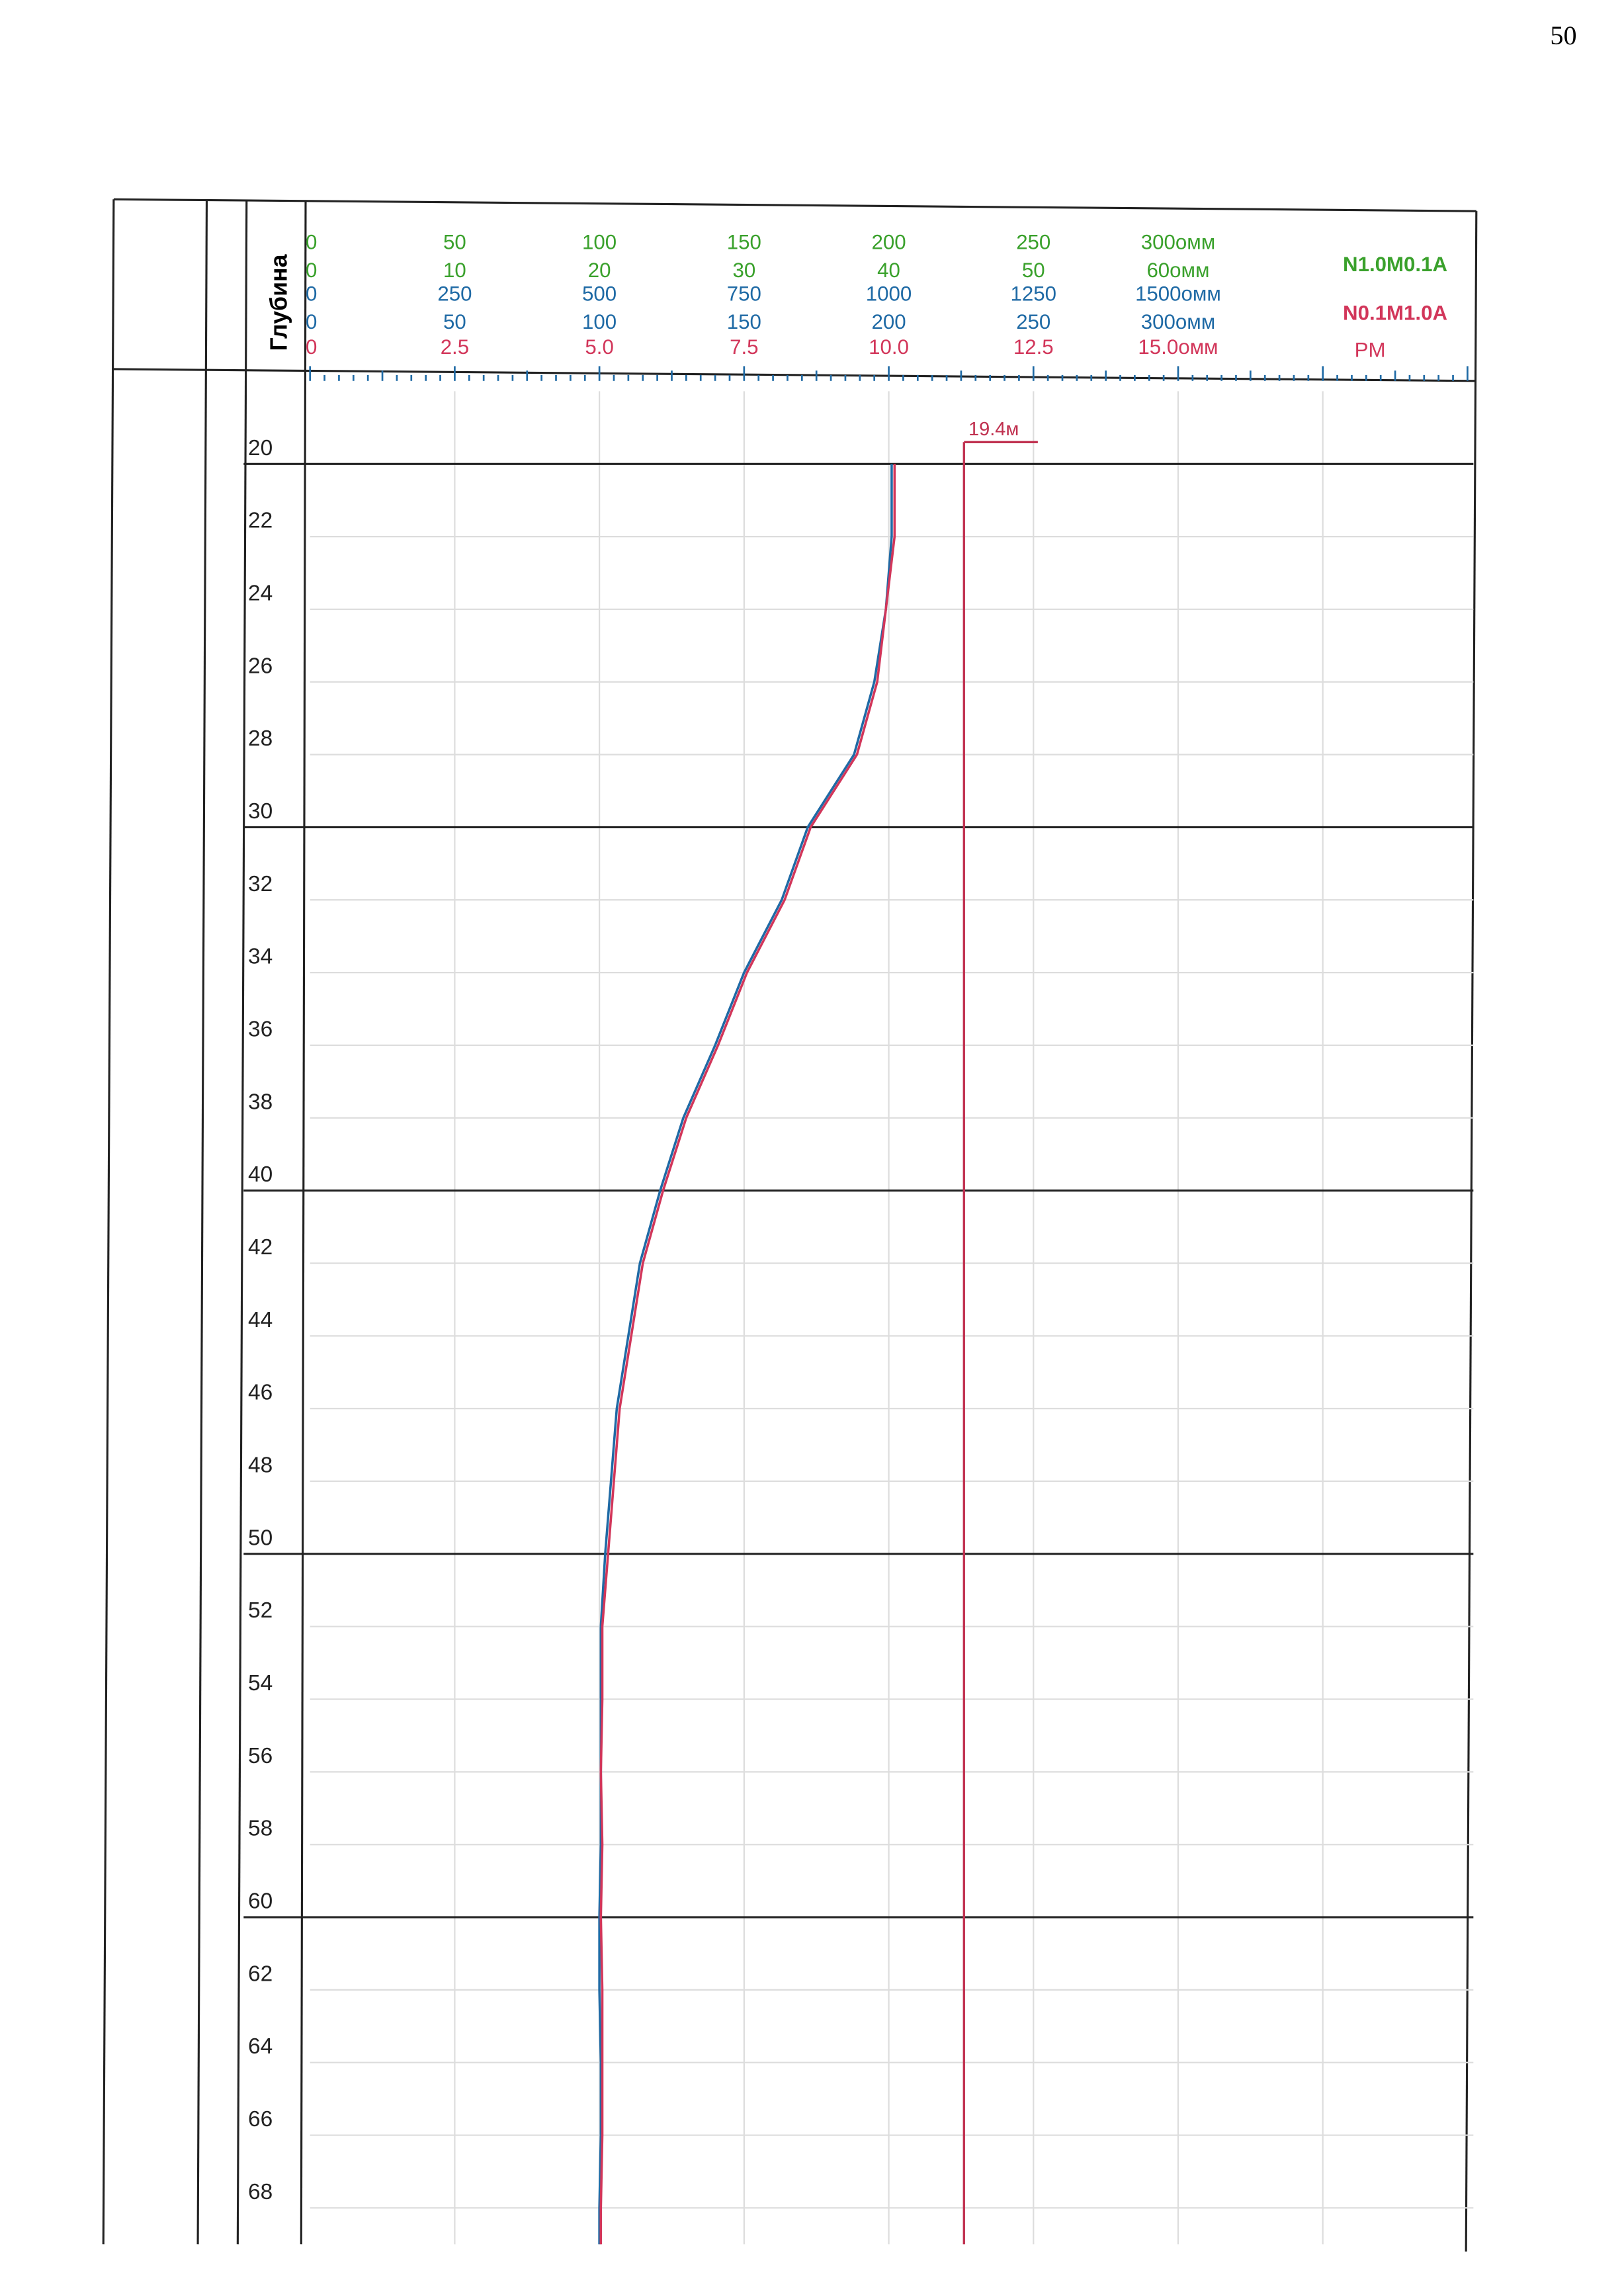 The width and height of the screenshot is (1624, 2285). I want to click on scale-label: 500, so click(599, 294).